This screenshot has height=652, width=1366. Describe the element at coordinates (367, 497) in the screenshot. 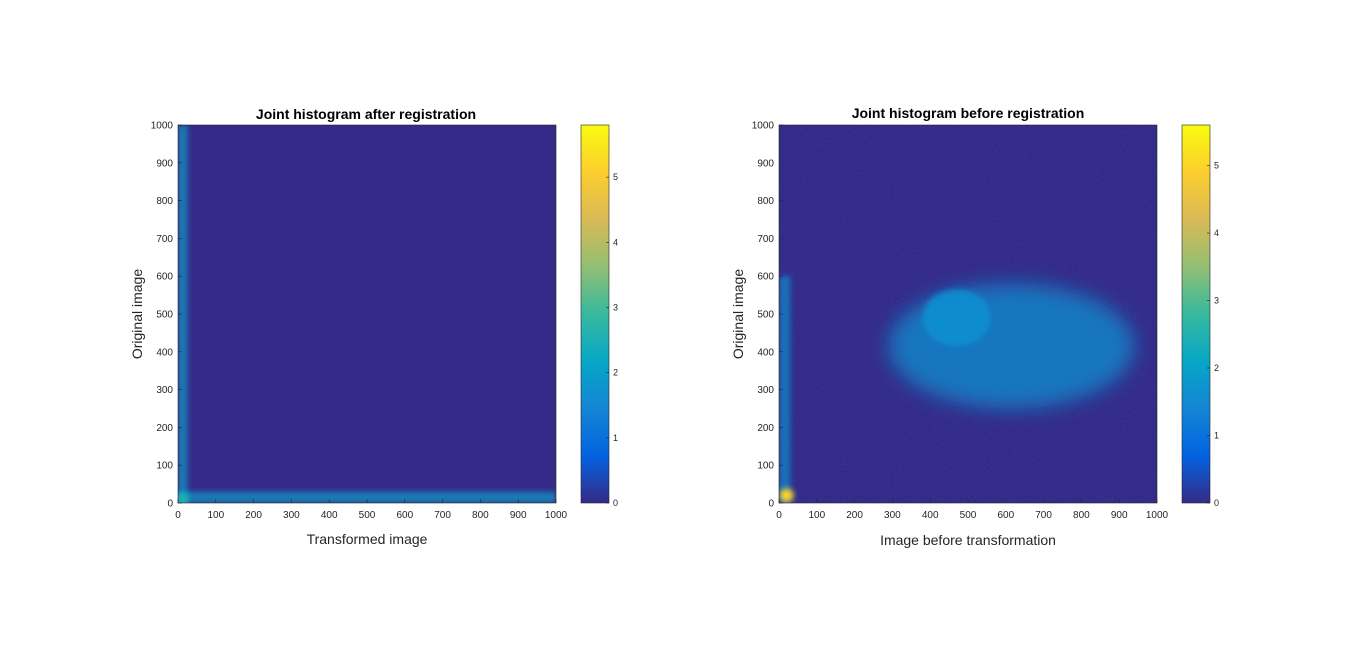

I see `heatmap-horizontal-band` at that location.